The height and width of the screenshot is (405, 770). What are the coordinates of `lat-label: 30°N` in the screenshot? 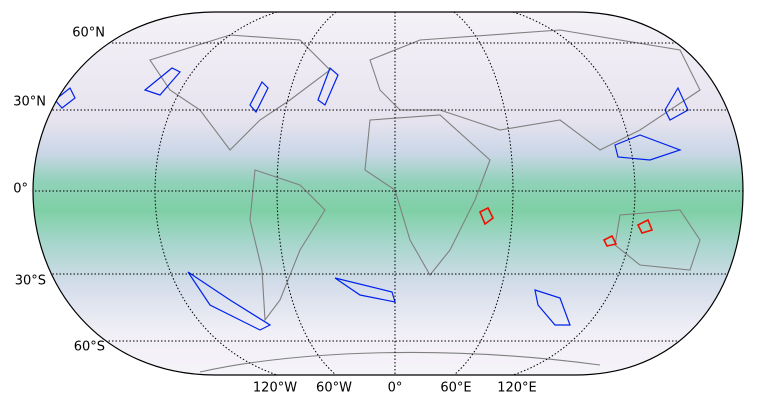 It's located at (29, 102).